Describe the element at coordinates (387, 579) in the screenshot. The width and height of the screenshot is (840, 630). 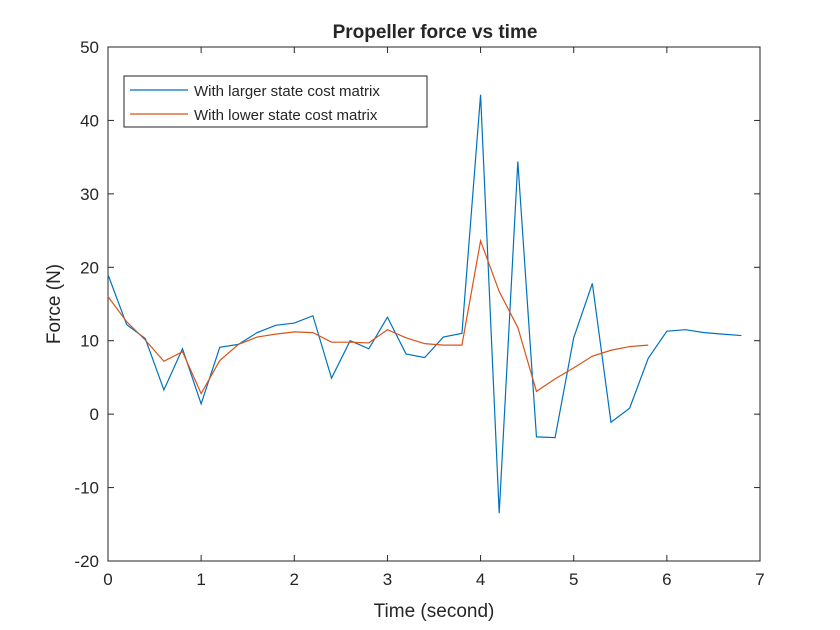
I see `x-tick-label: 3` at that location.